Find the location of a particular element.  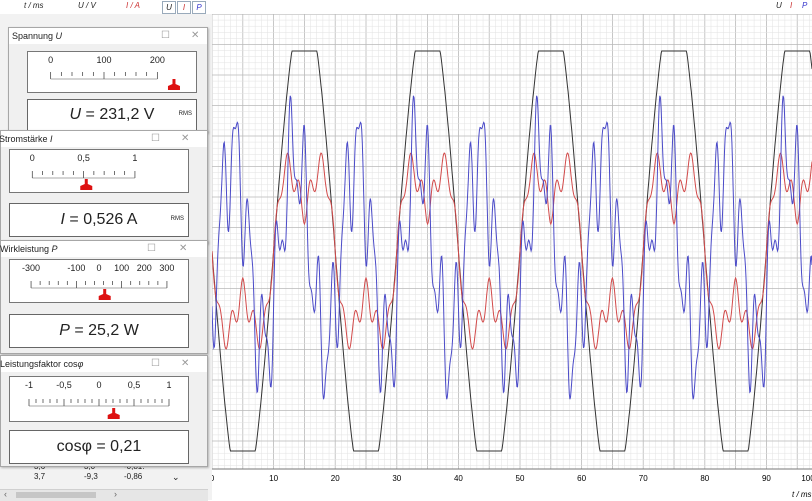

analog-meter-scale: -1 -0,5 0 0,5 1 is located at coordinates (99, 399).